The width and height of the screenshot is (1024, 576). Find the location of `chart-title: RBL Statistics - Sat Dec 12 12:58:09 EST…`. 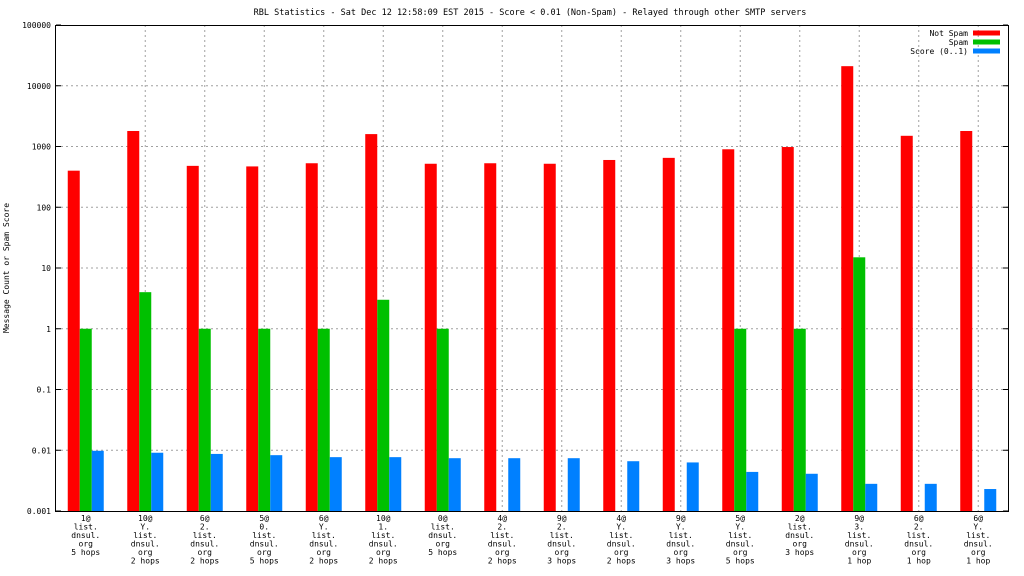

chart-title: RBL Statistics - Sat Dec 12 12:58:09 EST… is located at coordinates (530, 13).